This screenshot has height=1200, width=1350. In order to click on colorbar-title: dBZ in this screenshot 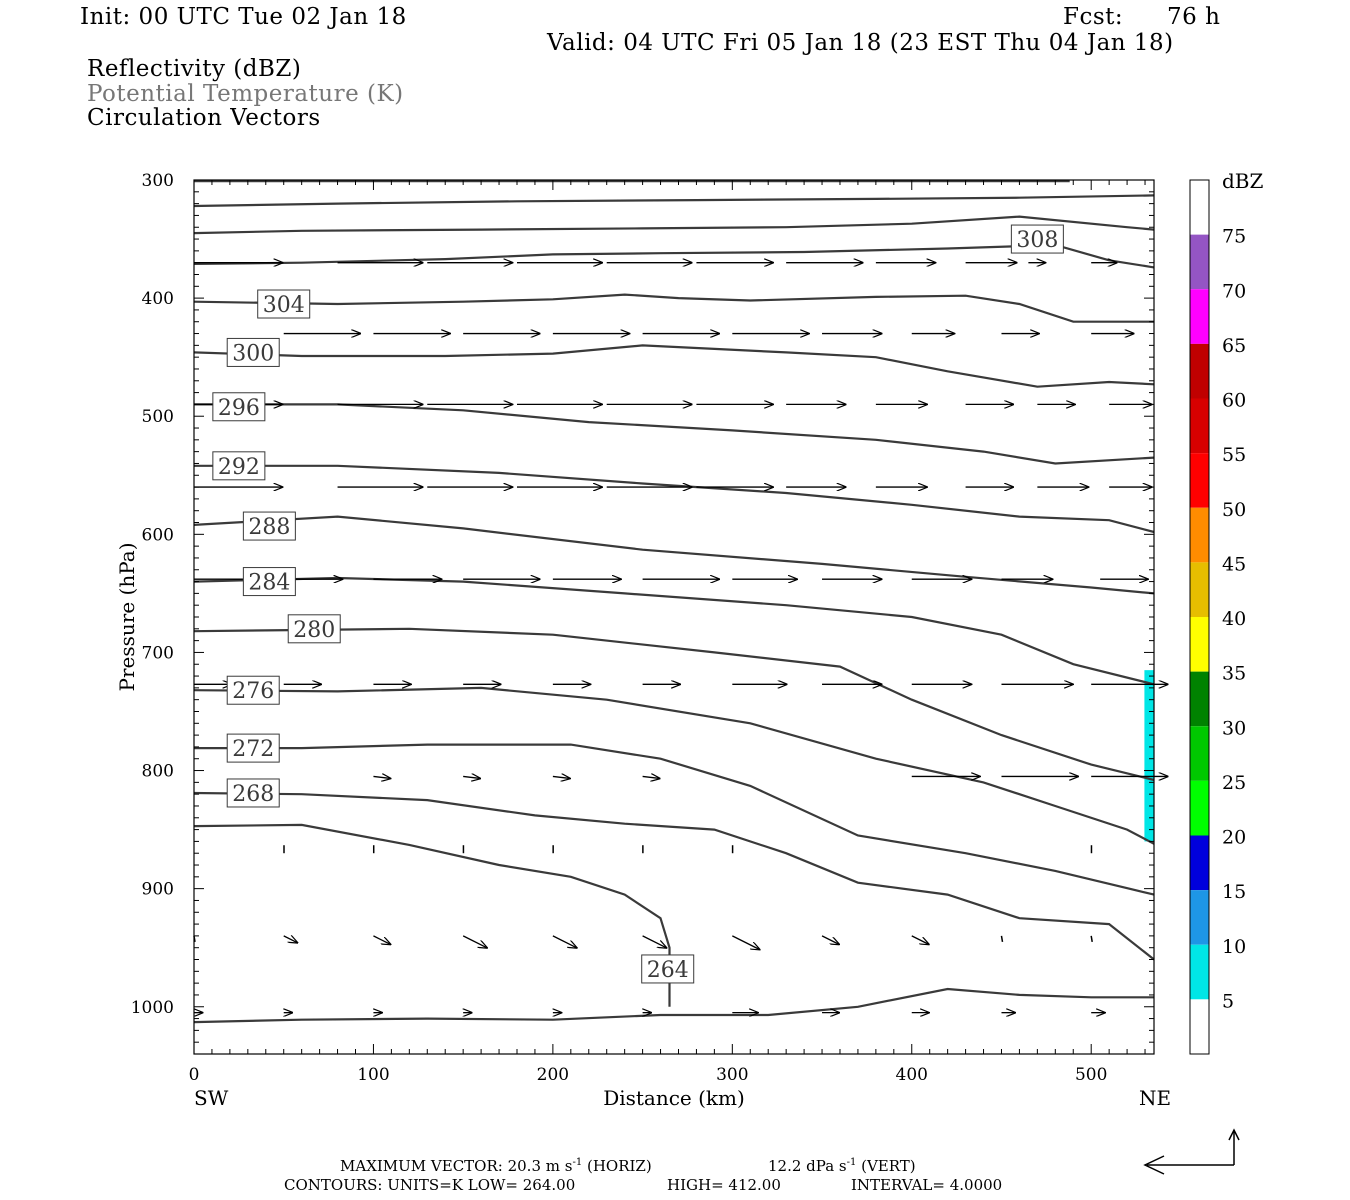, I will do `click(1243, 181)`.